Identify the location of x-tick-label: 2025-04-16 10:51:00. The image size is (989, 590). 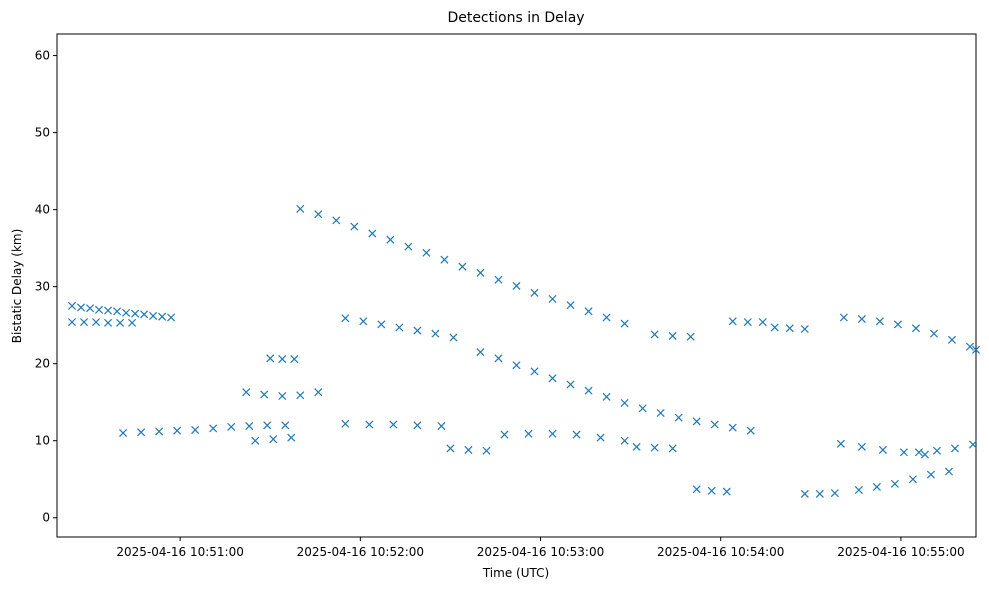
(179, 552).